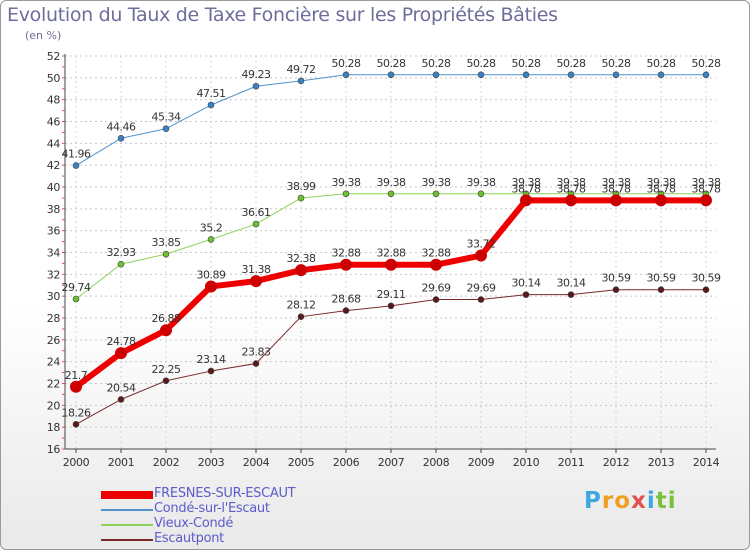 This screenshot has height=550, width=750. What do you see at coordinates (54, 143) in the screenshot?
I see `y-tick-label: 44` at bounding box center [54, 143].